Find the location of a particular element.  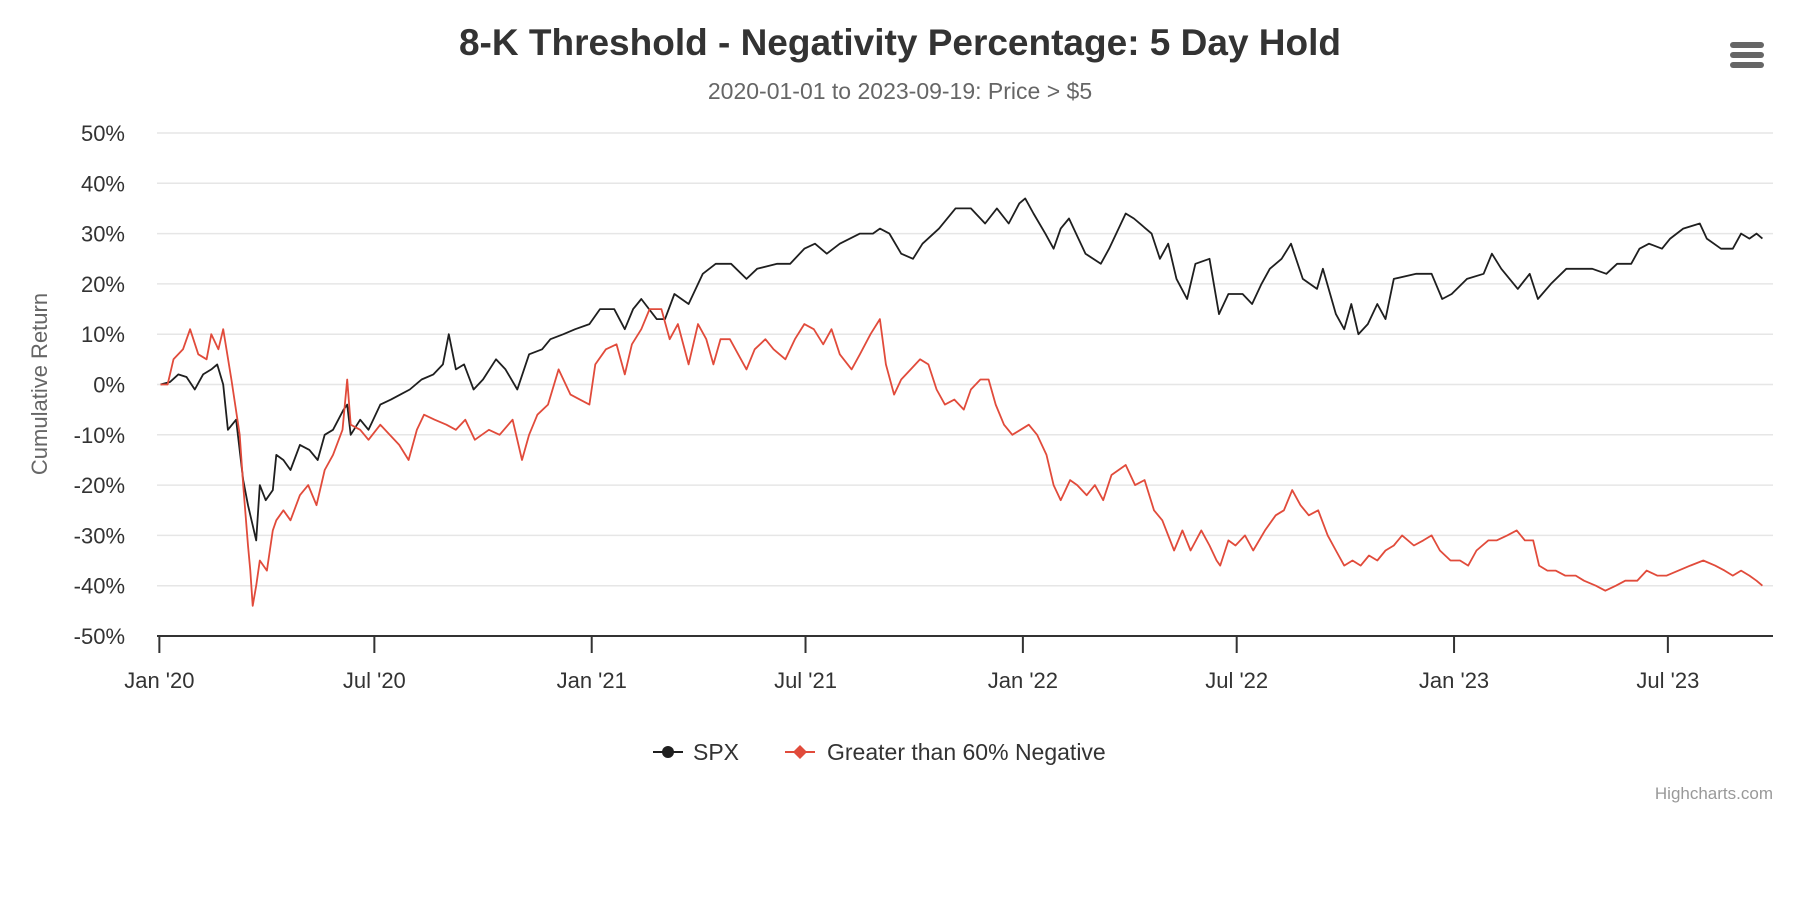

y-tick-label: -30% is located at coordinates (99, 535).